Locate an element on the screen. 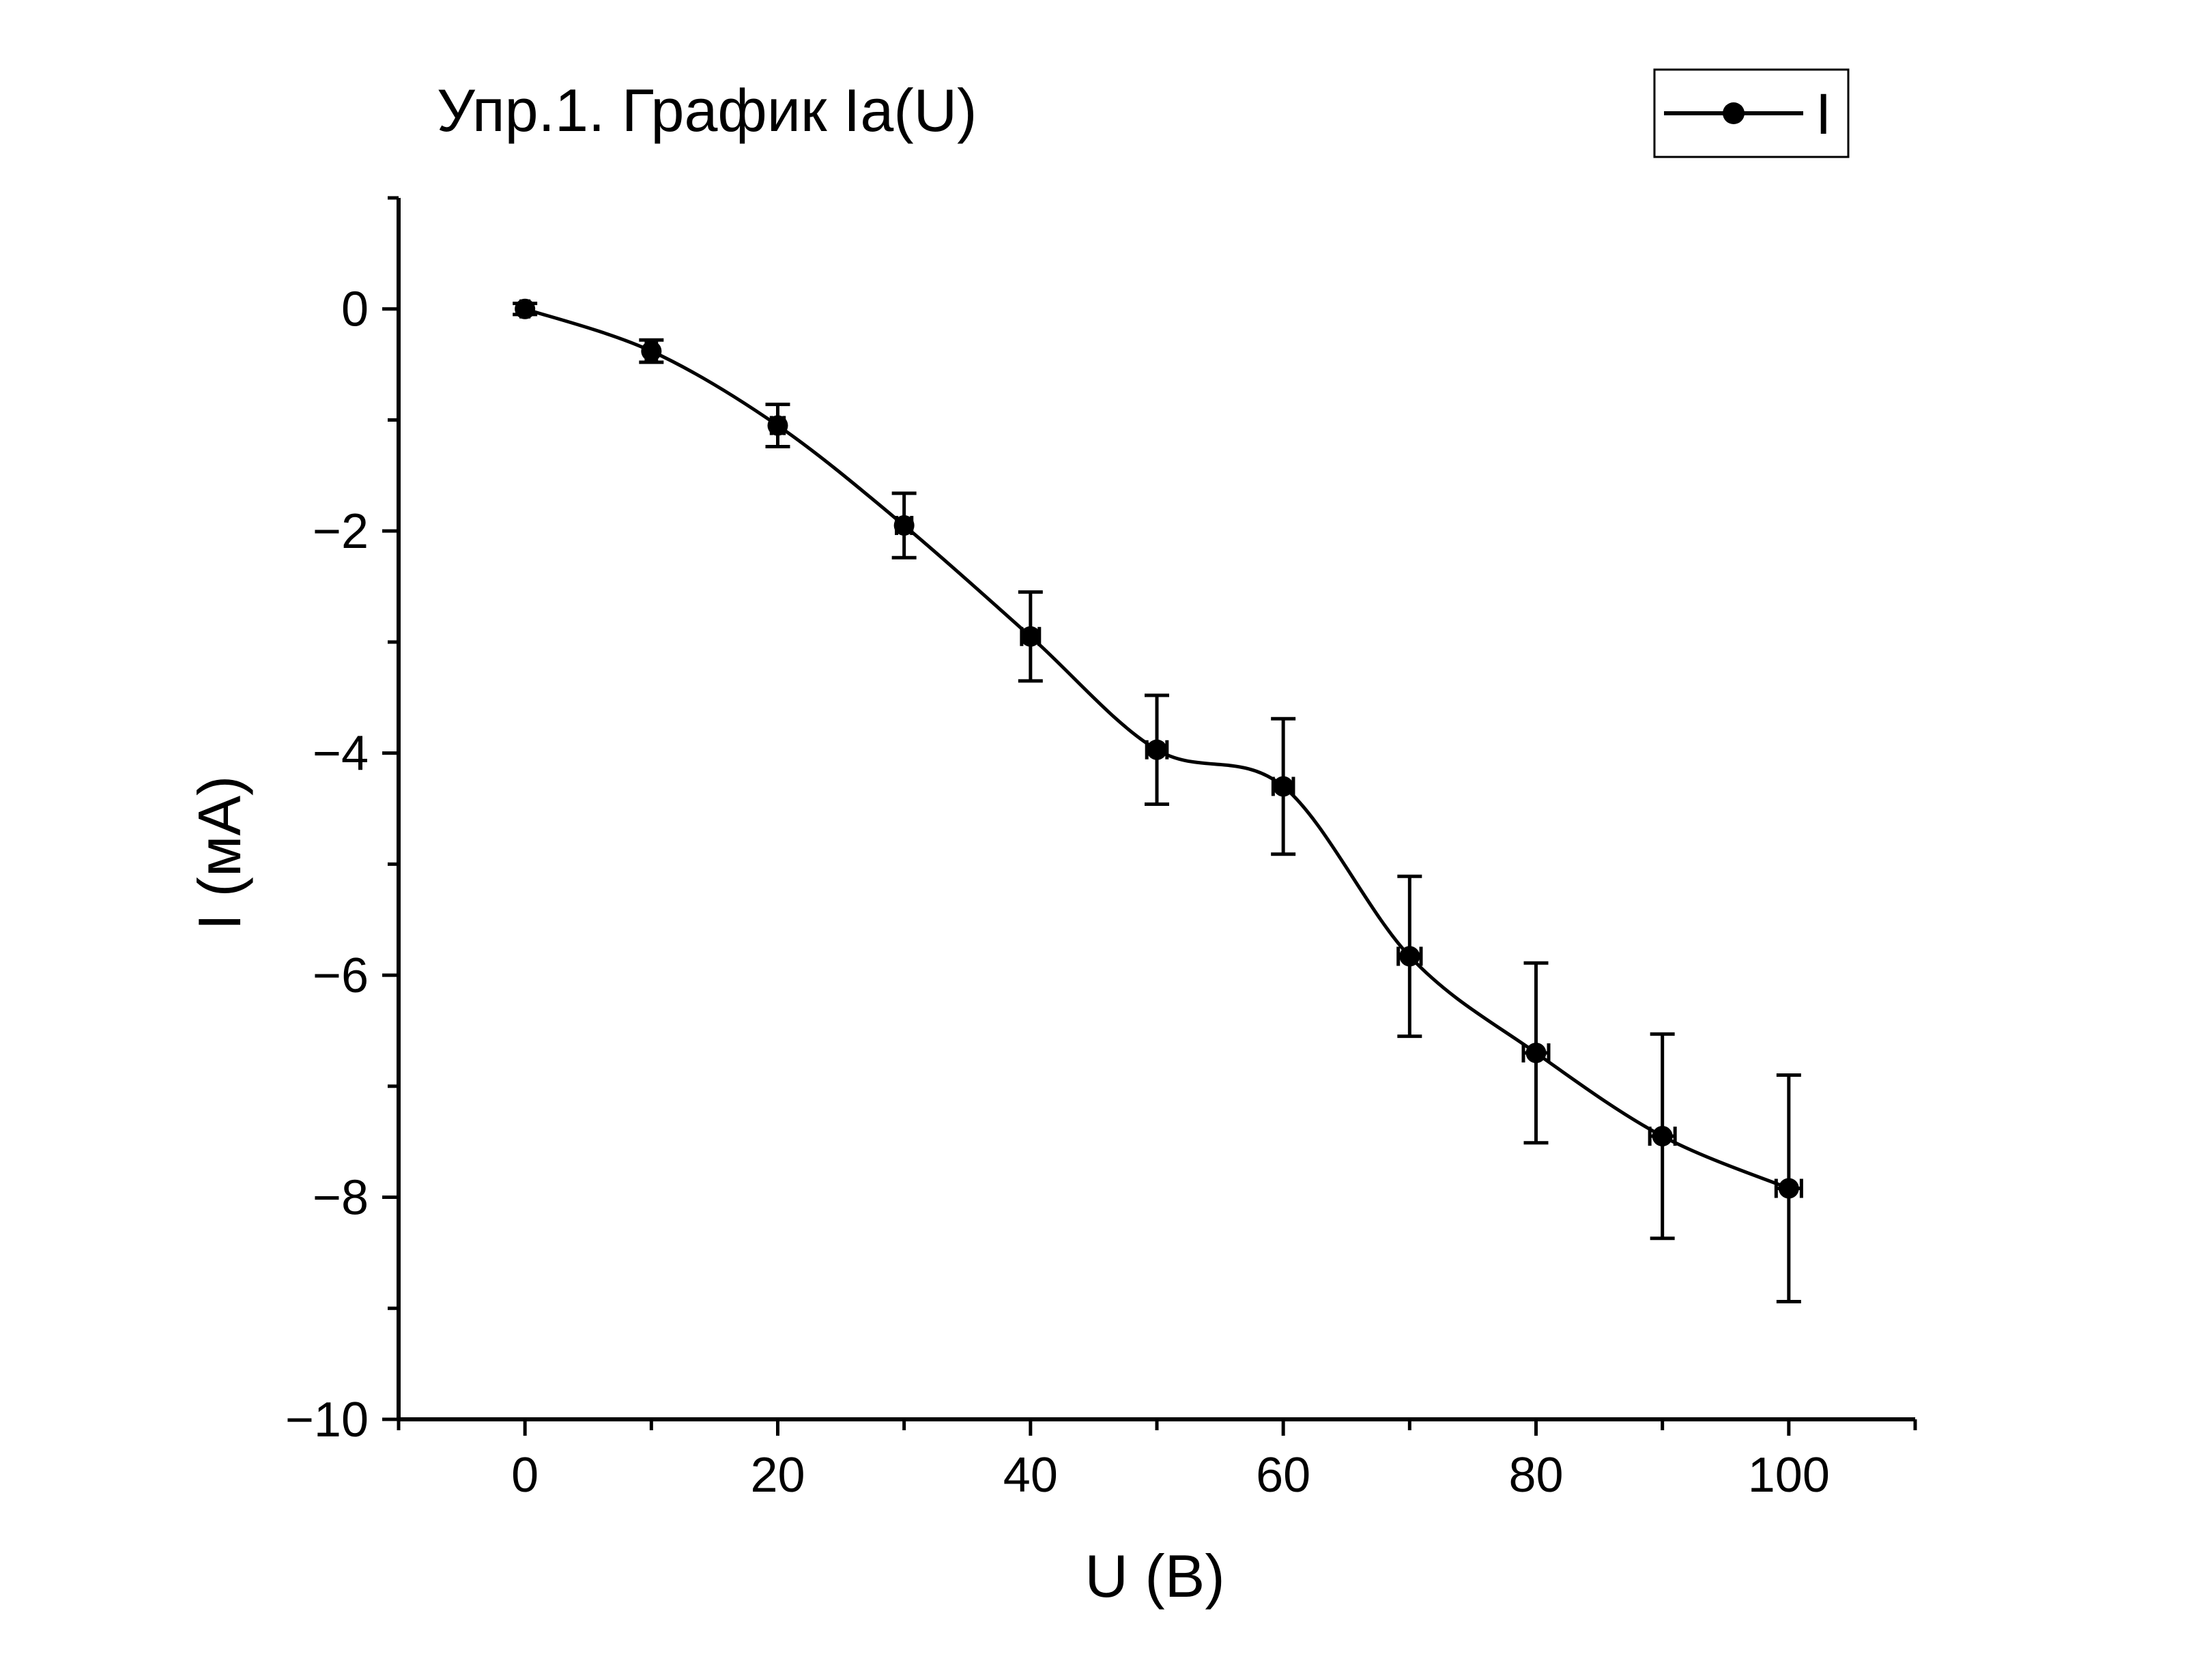  x-tick-label: 0 is located at coordinates (525, 1476).